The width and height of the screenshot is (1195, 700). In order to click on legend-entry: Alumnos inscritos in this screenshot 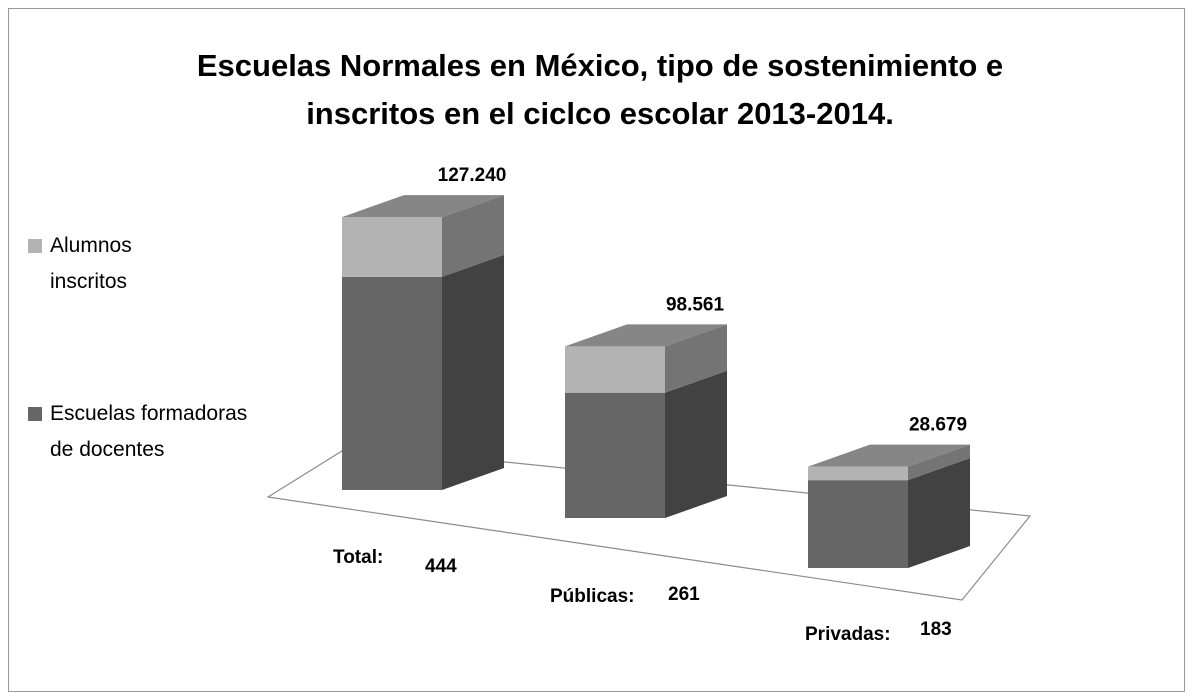, I will do `click(114, 264)`.